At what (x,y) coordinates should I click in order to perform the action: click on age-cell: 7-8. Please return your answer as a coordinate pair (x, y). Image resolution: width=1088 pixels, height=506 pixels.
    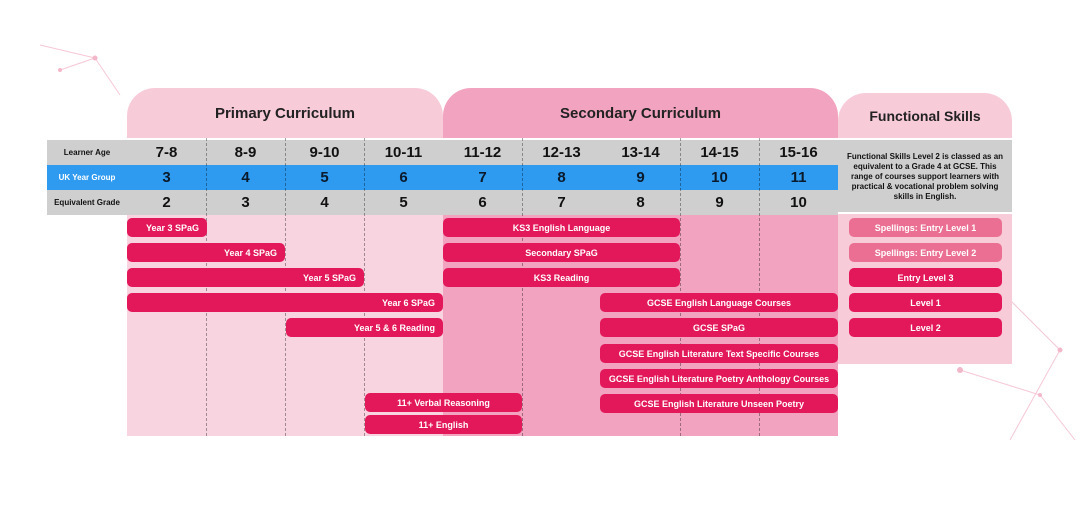
    Looking at the image, I should click on (166, 152).